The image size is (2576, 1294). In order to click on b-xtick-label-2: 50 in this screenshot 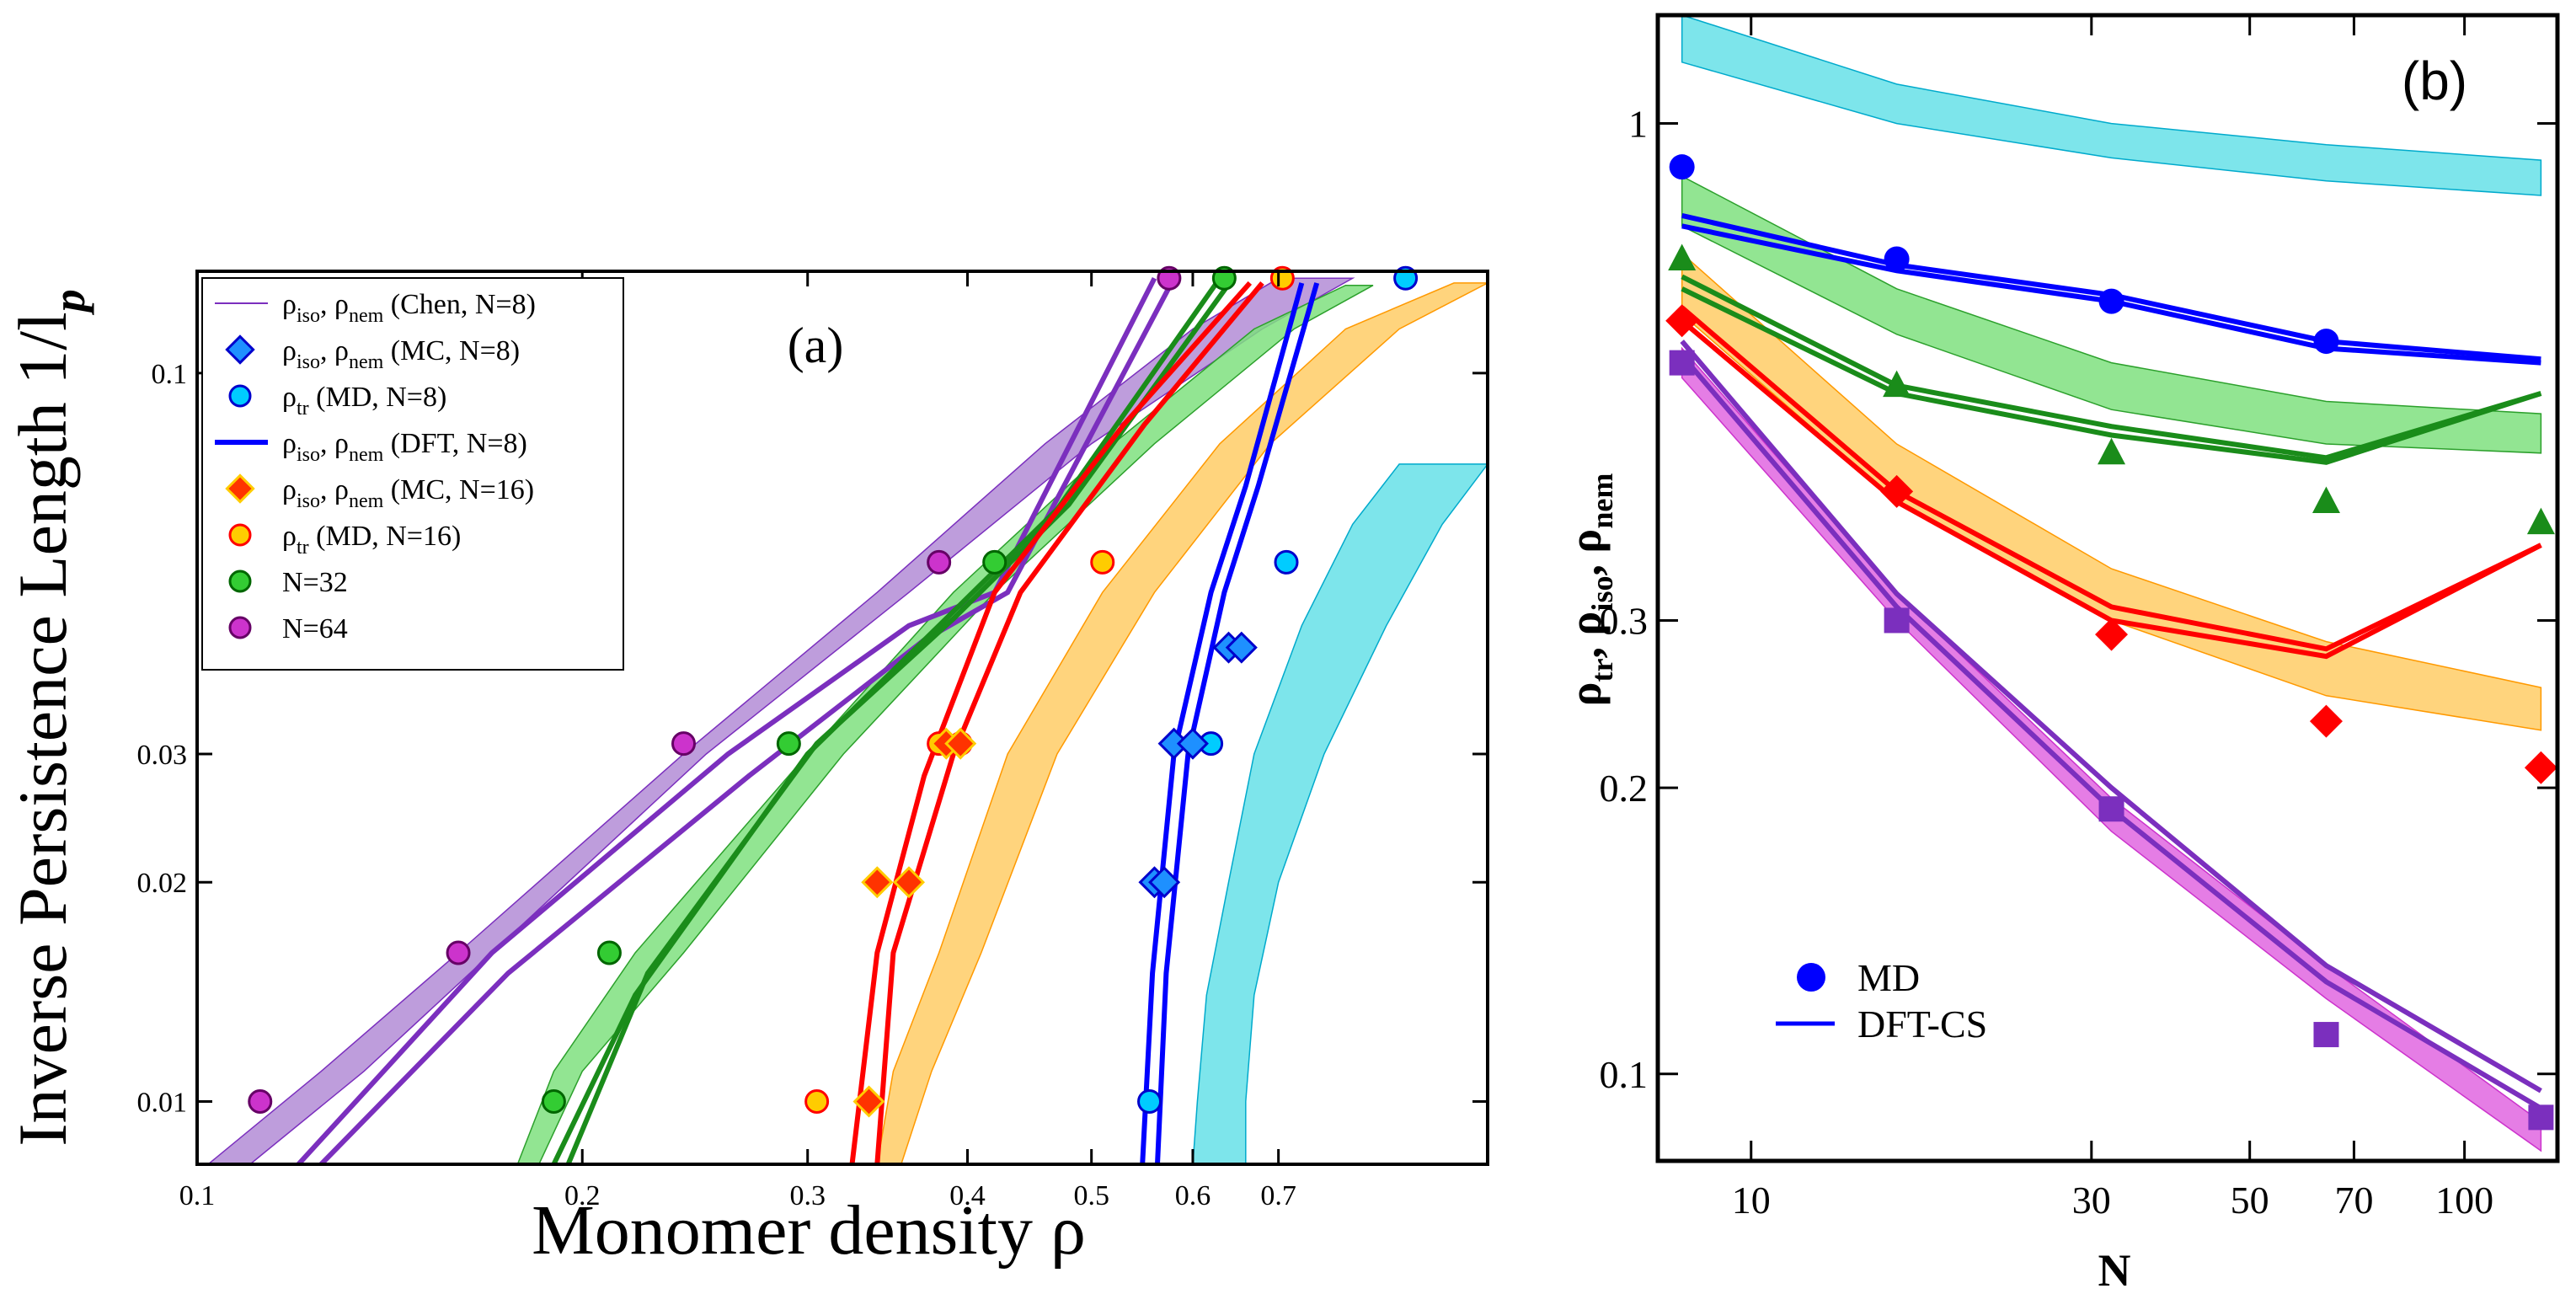, I will do `click(2250, 1200)`.